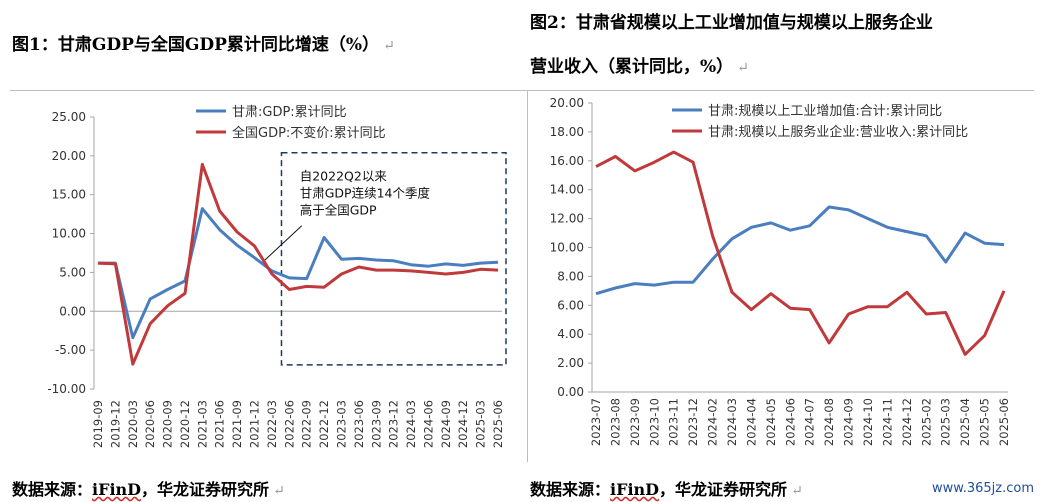 This screenshot has height=502, width=1042. I want to click on left-chart-title: 图1：甘肃GDP与全国GDP累计同比增速（%） ↵, so click(203, 42).